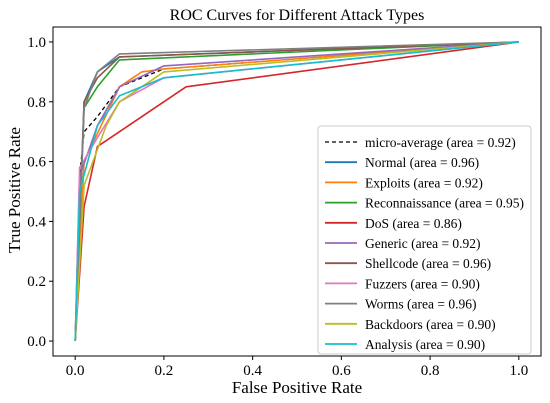 The image size is (550, 403). I want to click on y-tick-label: 0.2, so click(36, 282).